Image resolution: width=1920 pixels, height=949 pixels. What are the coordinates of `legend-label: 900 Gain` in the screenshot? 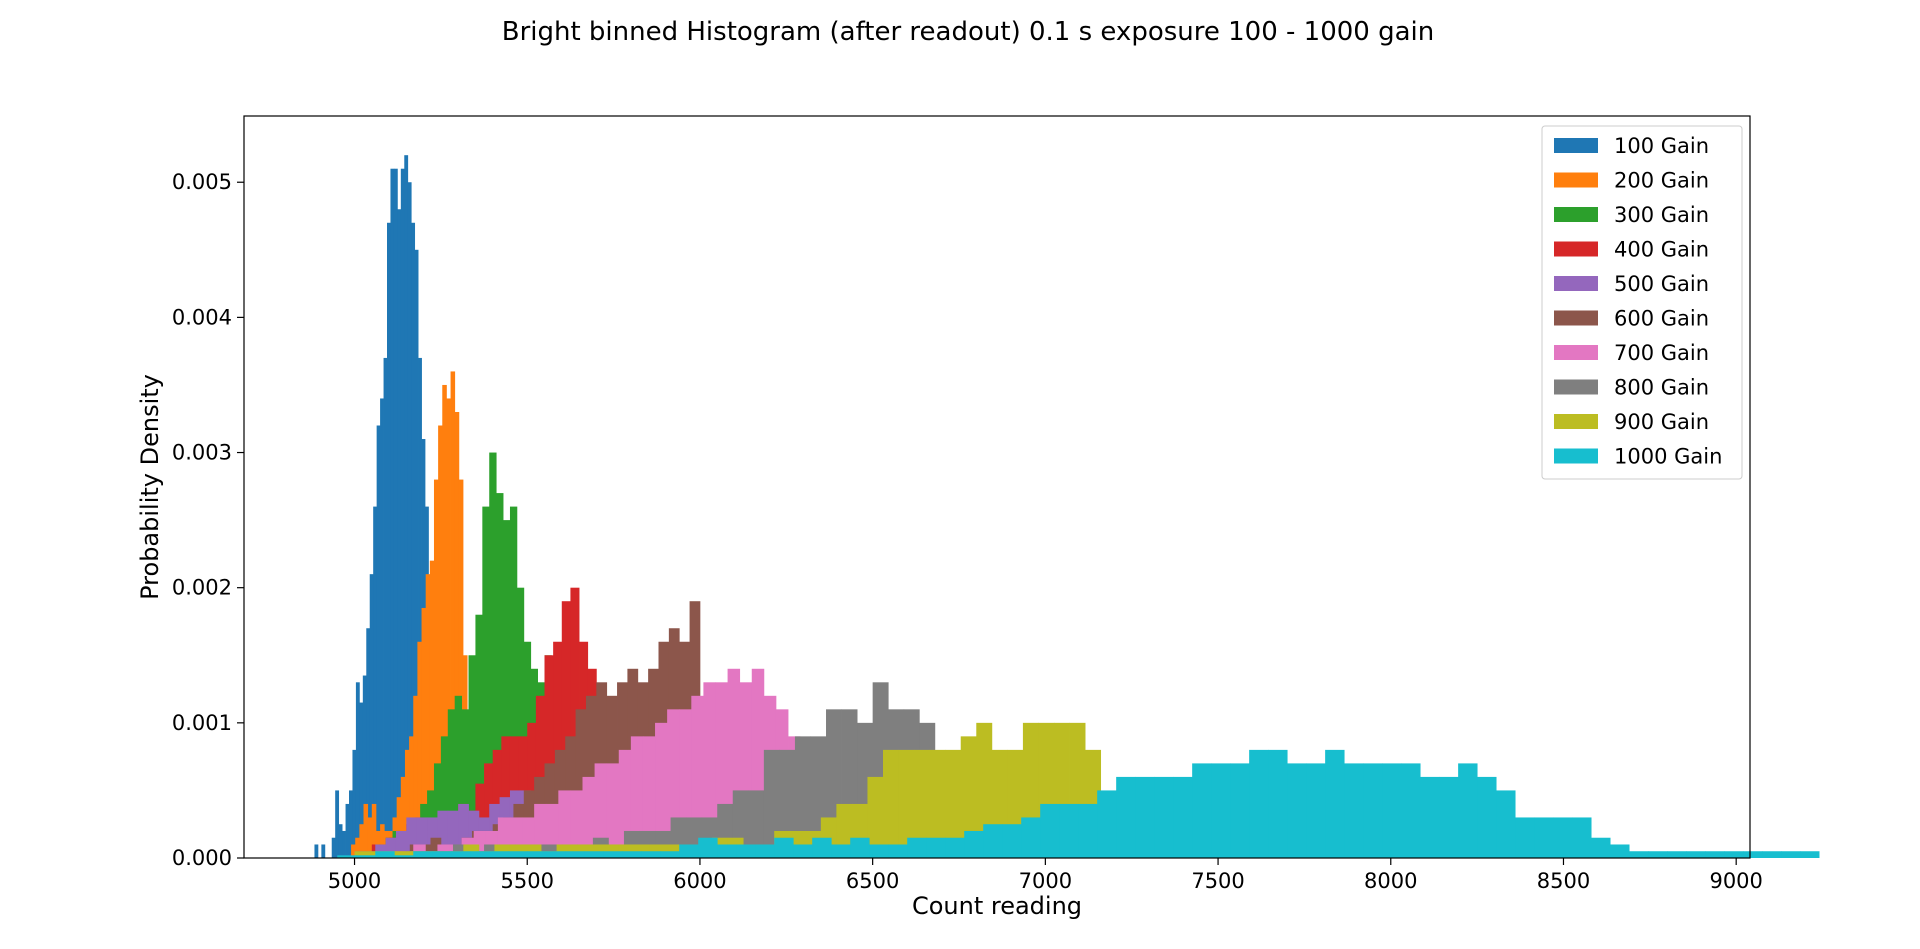 It's located at (1661, 422).